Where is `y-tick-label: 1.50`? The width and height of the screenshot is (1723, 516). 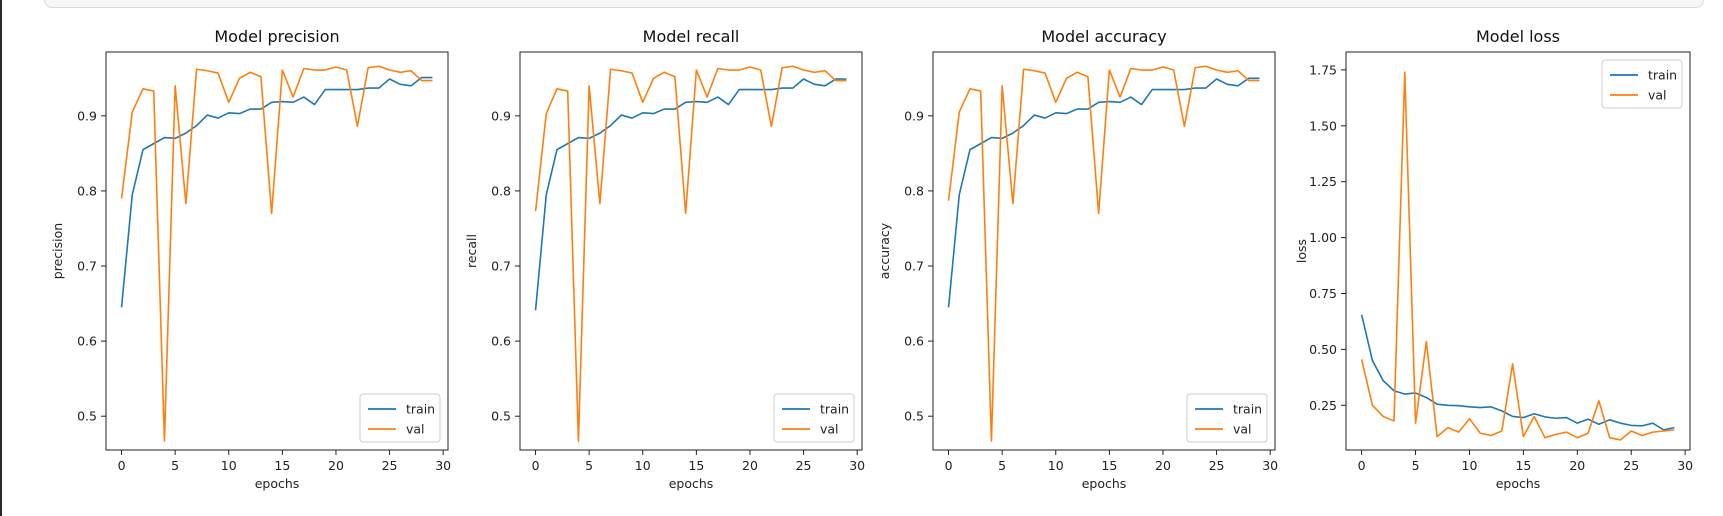
y-tick-label: 1.50 is located at coordinates (1323, 125).